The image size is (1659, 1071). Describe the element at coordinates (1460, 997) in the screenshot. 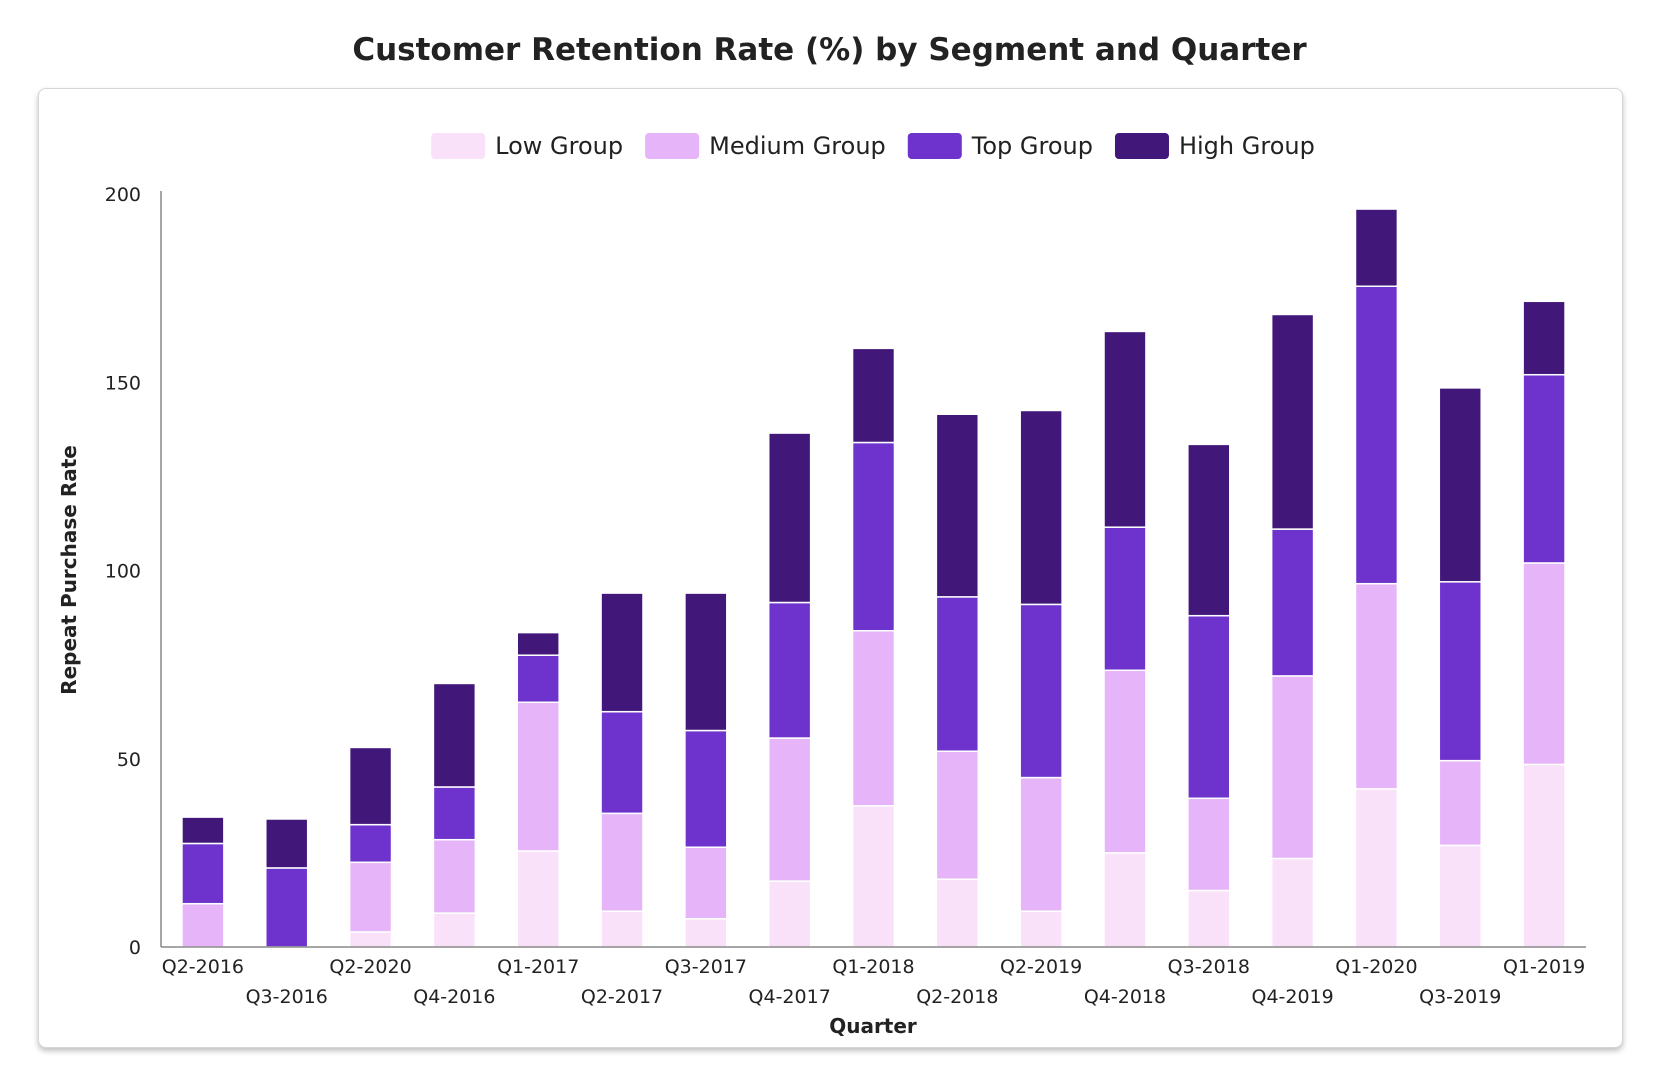

I see `x-tick-label: Q3-2019` at that location.